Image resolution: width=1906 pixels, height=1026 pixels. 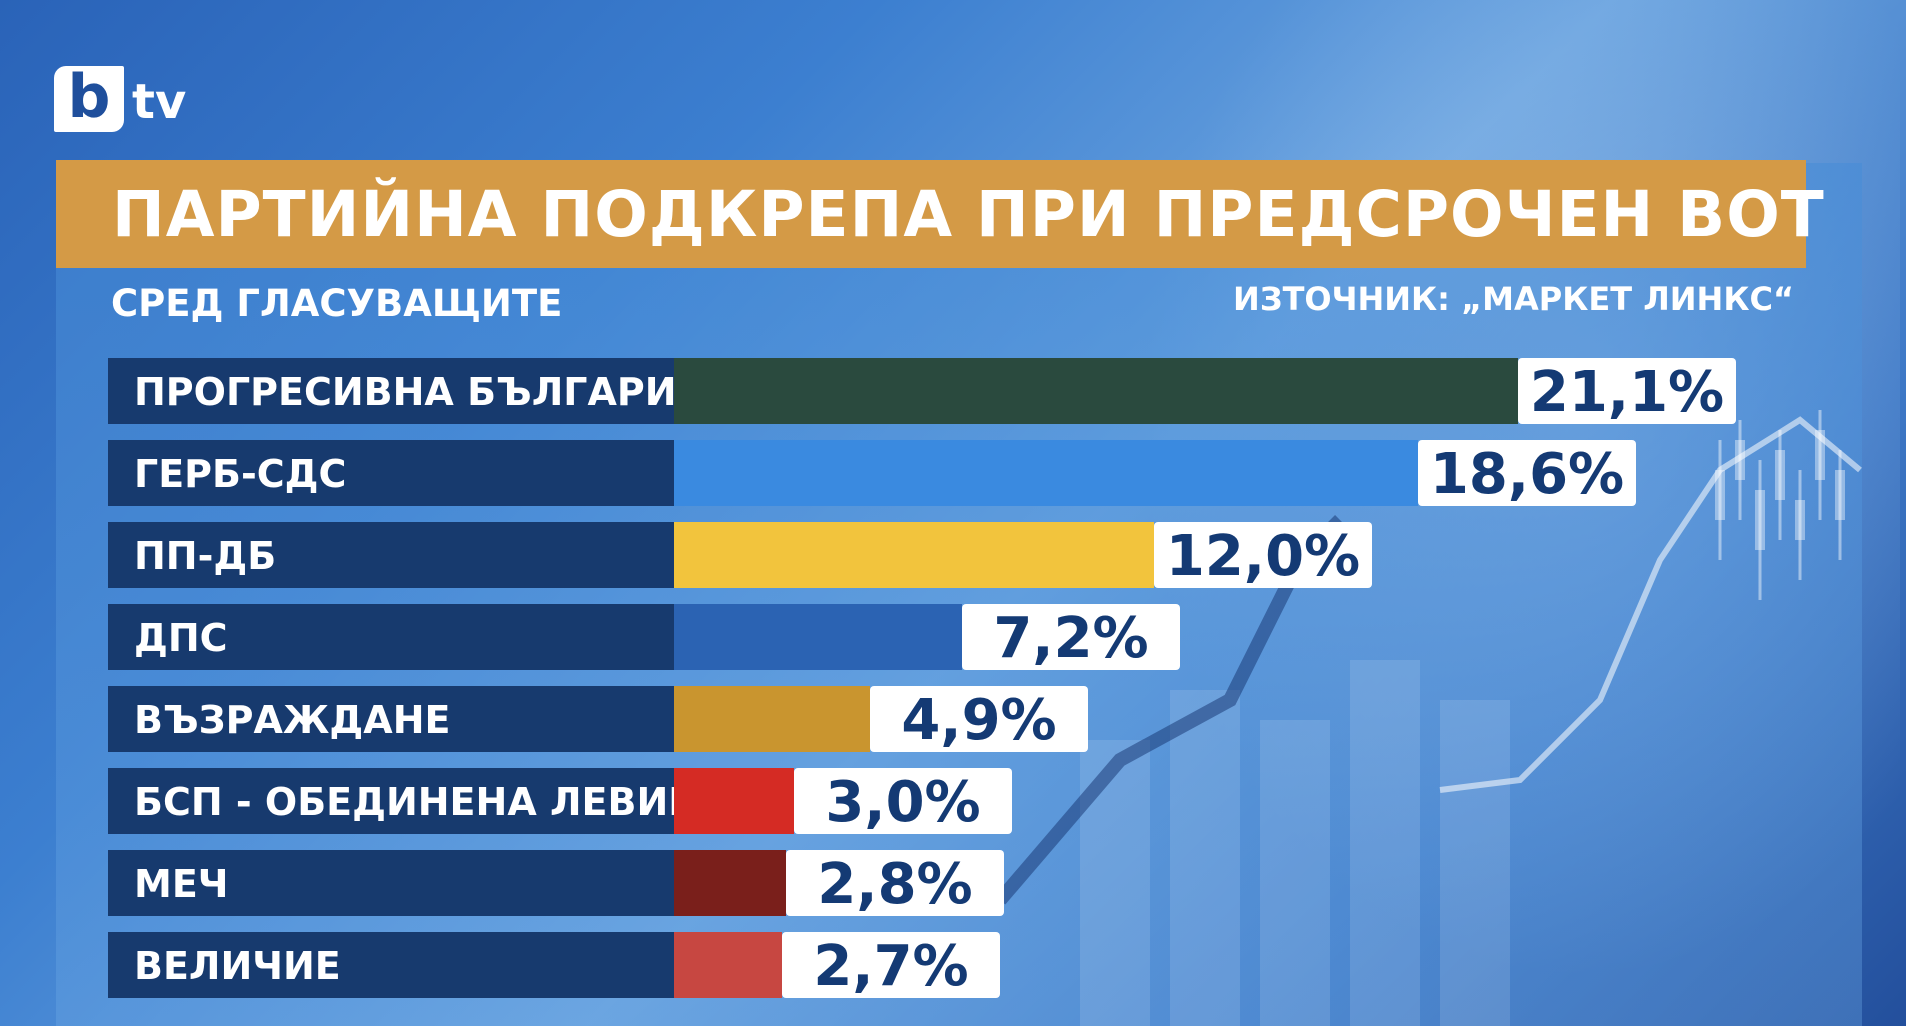 What do you see at coordinates (159, 102) in the screenshot?
I see `logo-tv: tv` at bounding box center [159, 102].